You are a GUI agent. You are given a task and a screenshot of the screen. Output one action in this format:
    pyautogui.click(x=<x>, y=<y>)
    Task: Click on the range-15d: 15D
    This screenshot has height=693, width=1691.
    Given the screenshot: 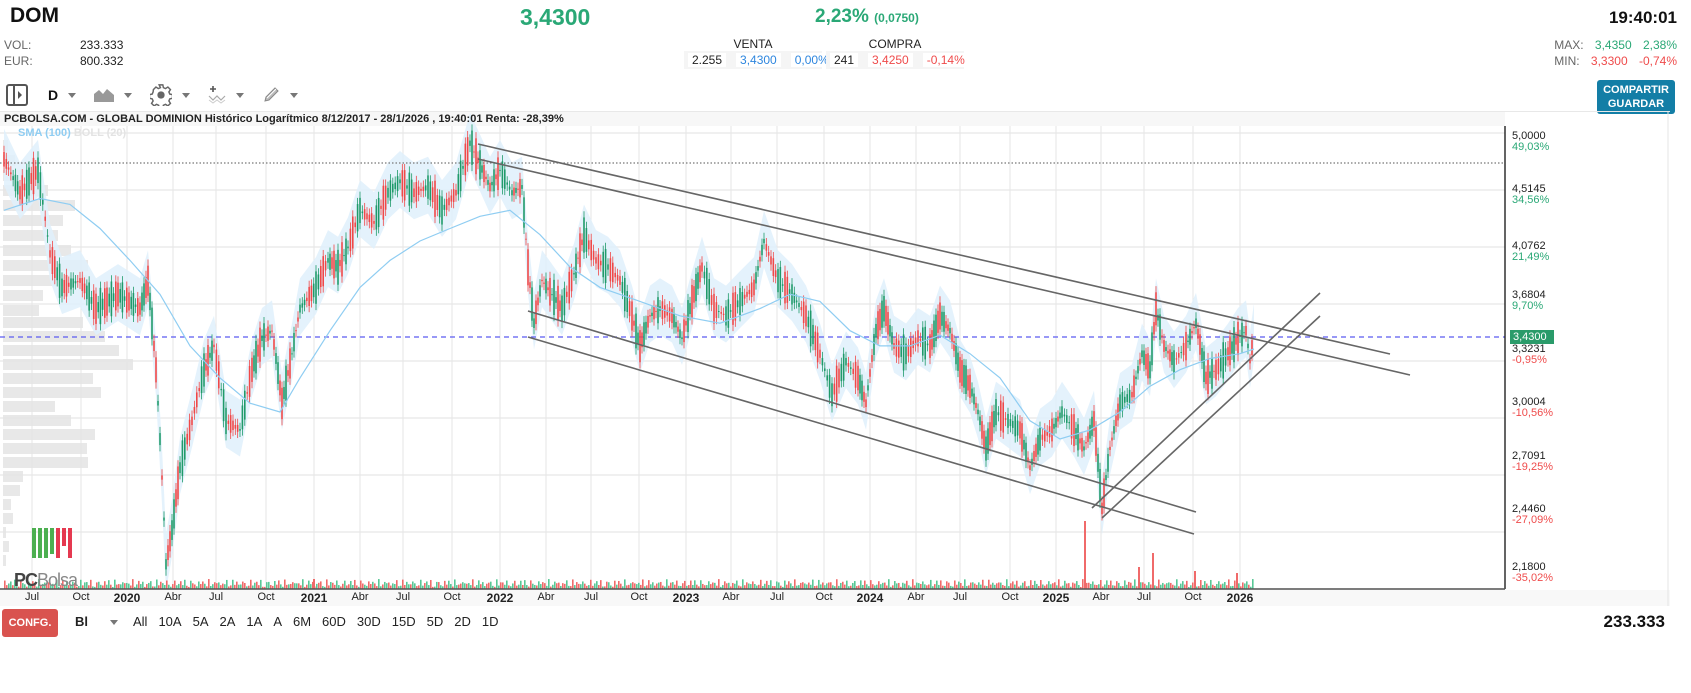 What is the action you would take?
    pyautogui.click(x=403, y=621)
    